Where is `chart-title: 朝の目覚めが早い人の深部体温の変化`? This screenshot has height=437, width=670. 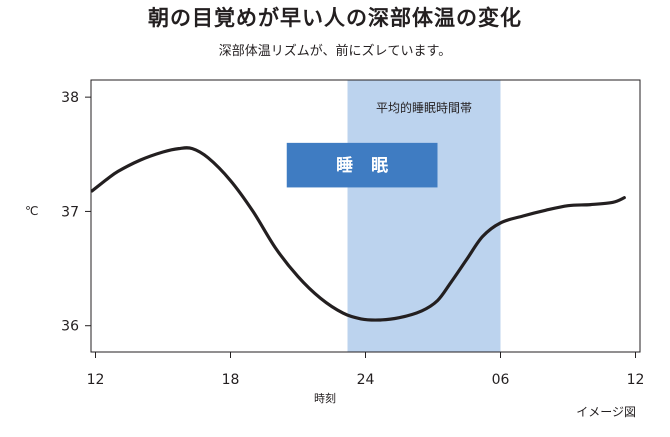 chart-title: 朝の目覚めが早い人の深部体温の変化 is located at coordinates (335, 18).